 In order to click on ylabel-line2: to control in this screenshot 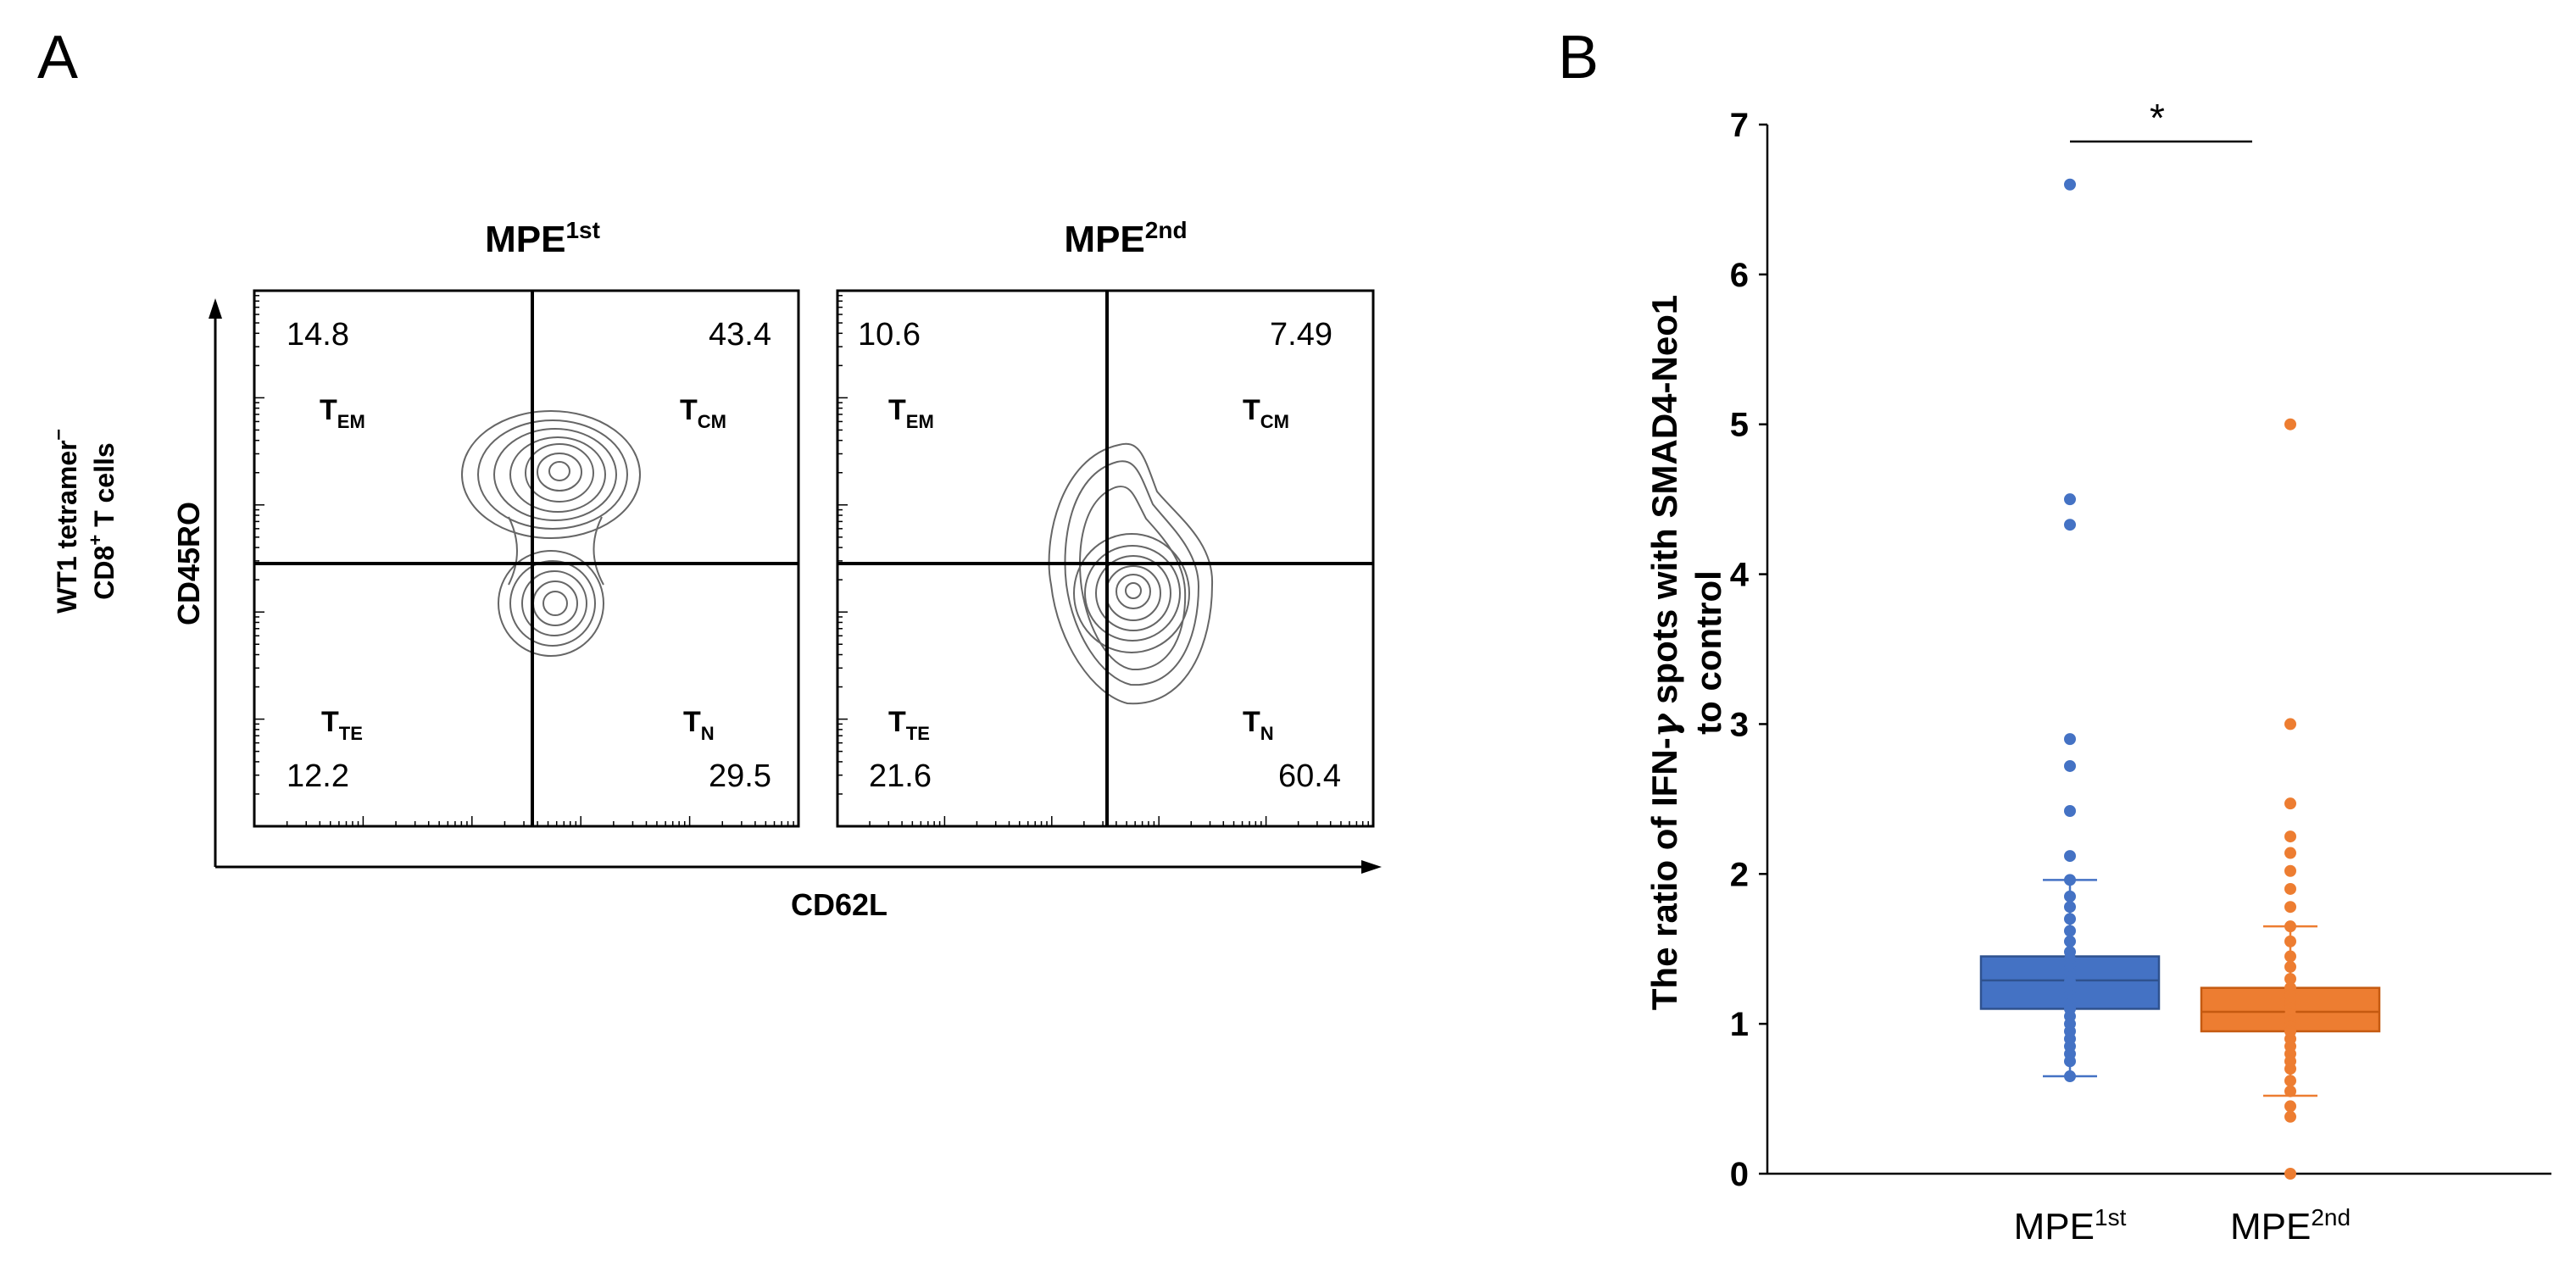, I will do `click(1708, 652)`.